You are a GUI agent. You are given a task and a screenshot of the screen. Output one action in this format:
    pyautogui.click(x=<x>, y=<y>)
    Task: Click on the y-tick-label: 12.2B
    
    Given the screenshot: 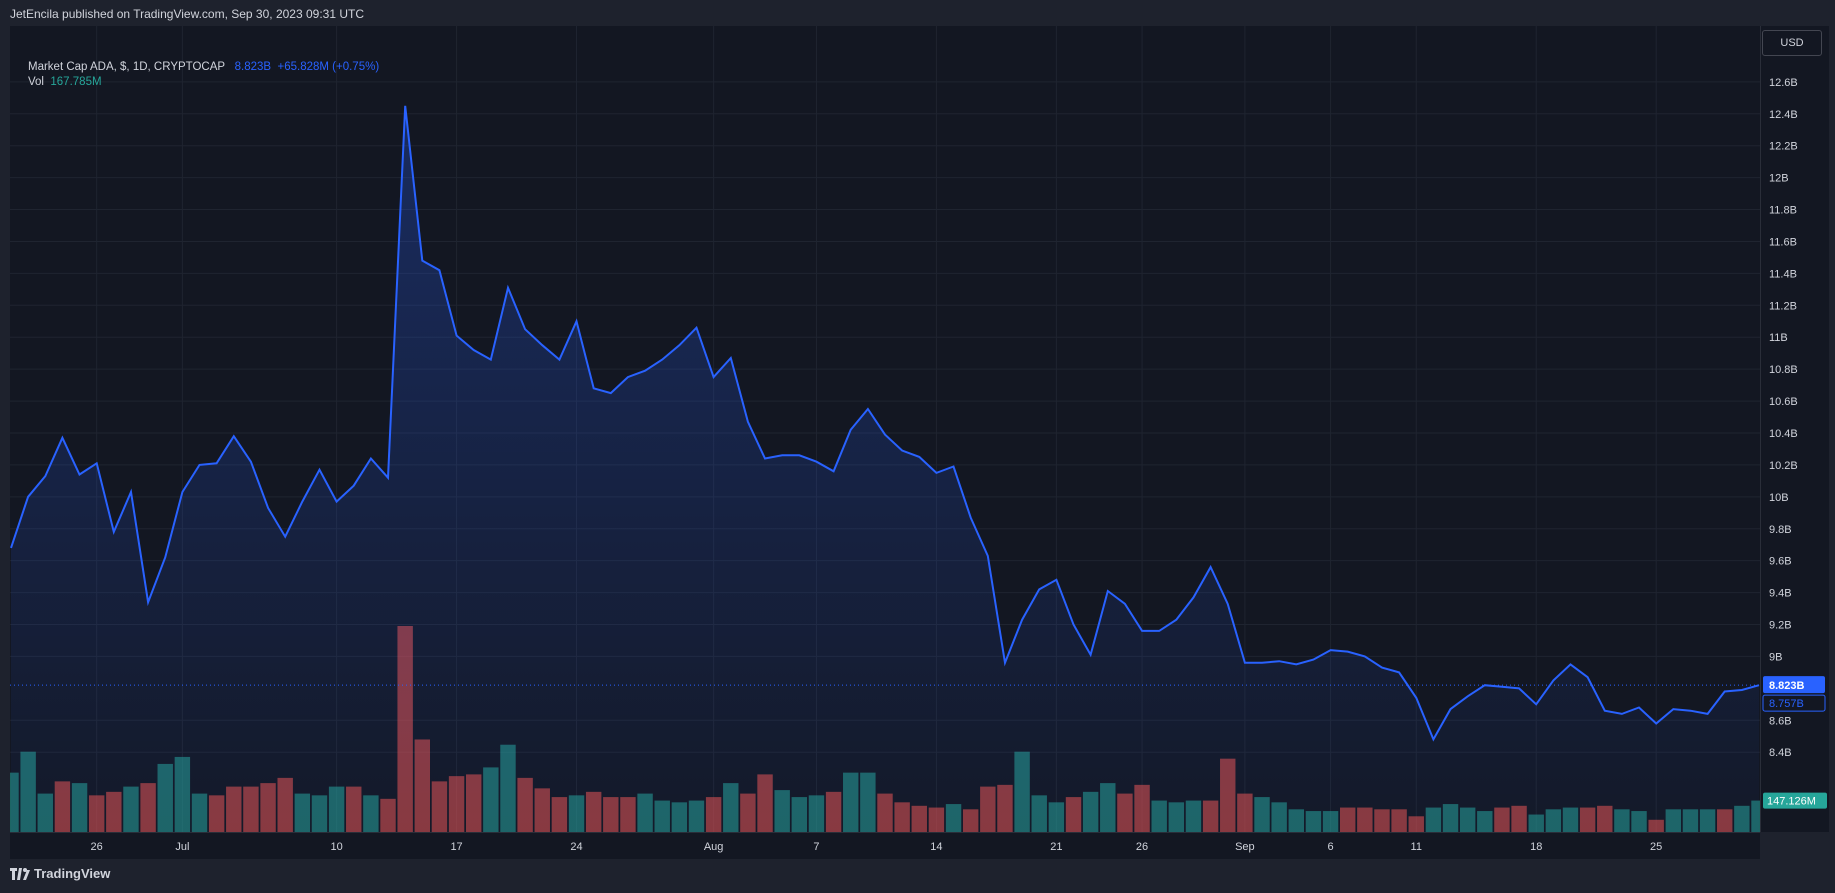 What is the action you would take?
    pyautogui.click(x=1783, y=147)
    